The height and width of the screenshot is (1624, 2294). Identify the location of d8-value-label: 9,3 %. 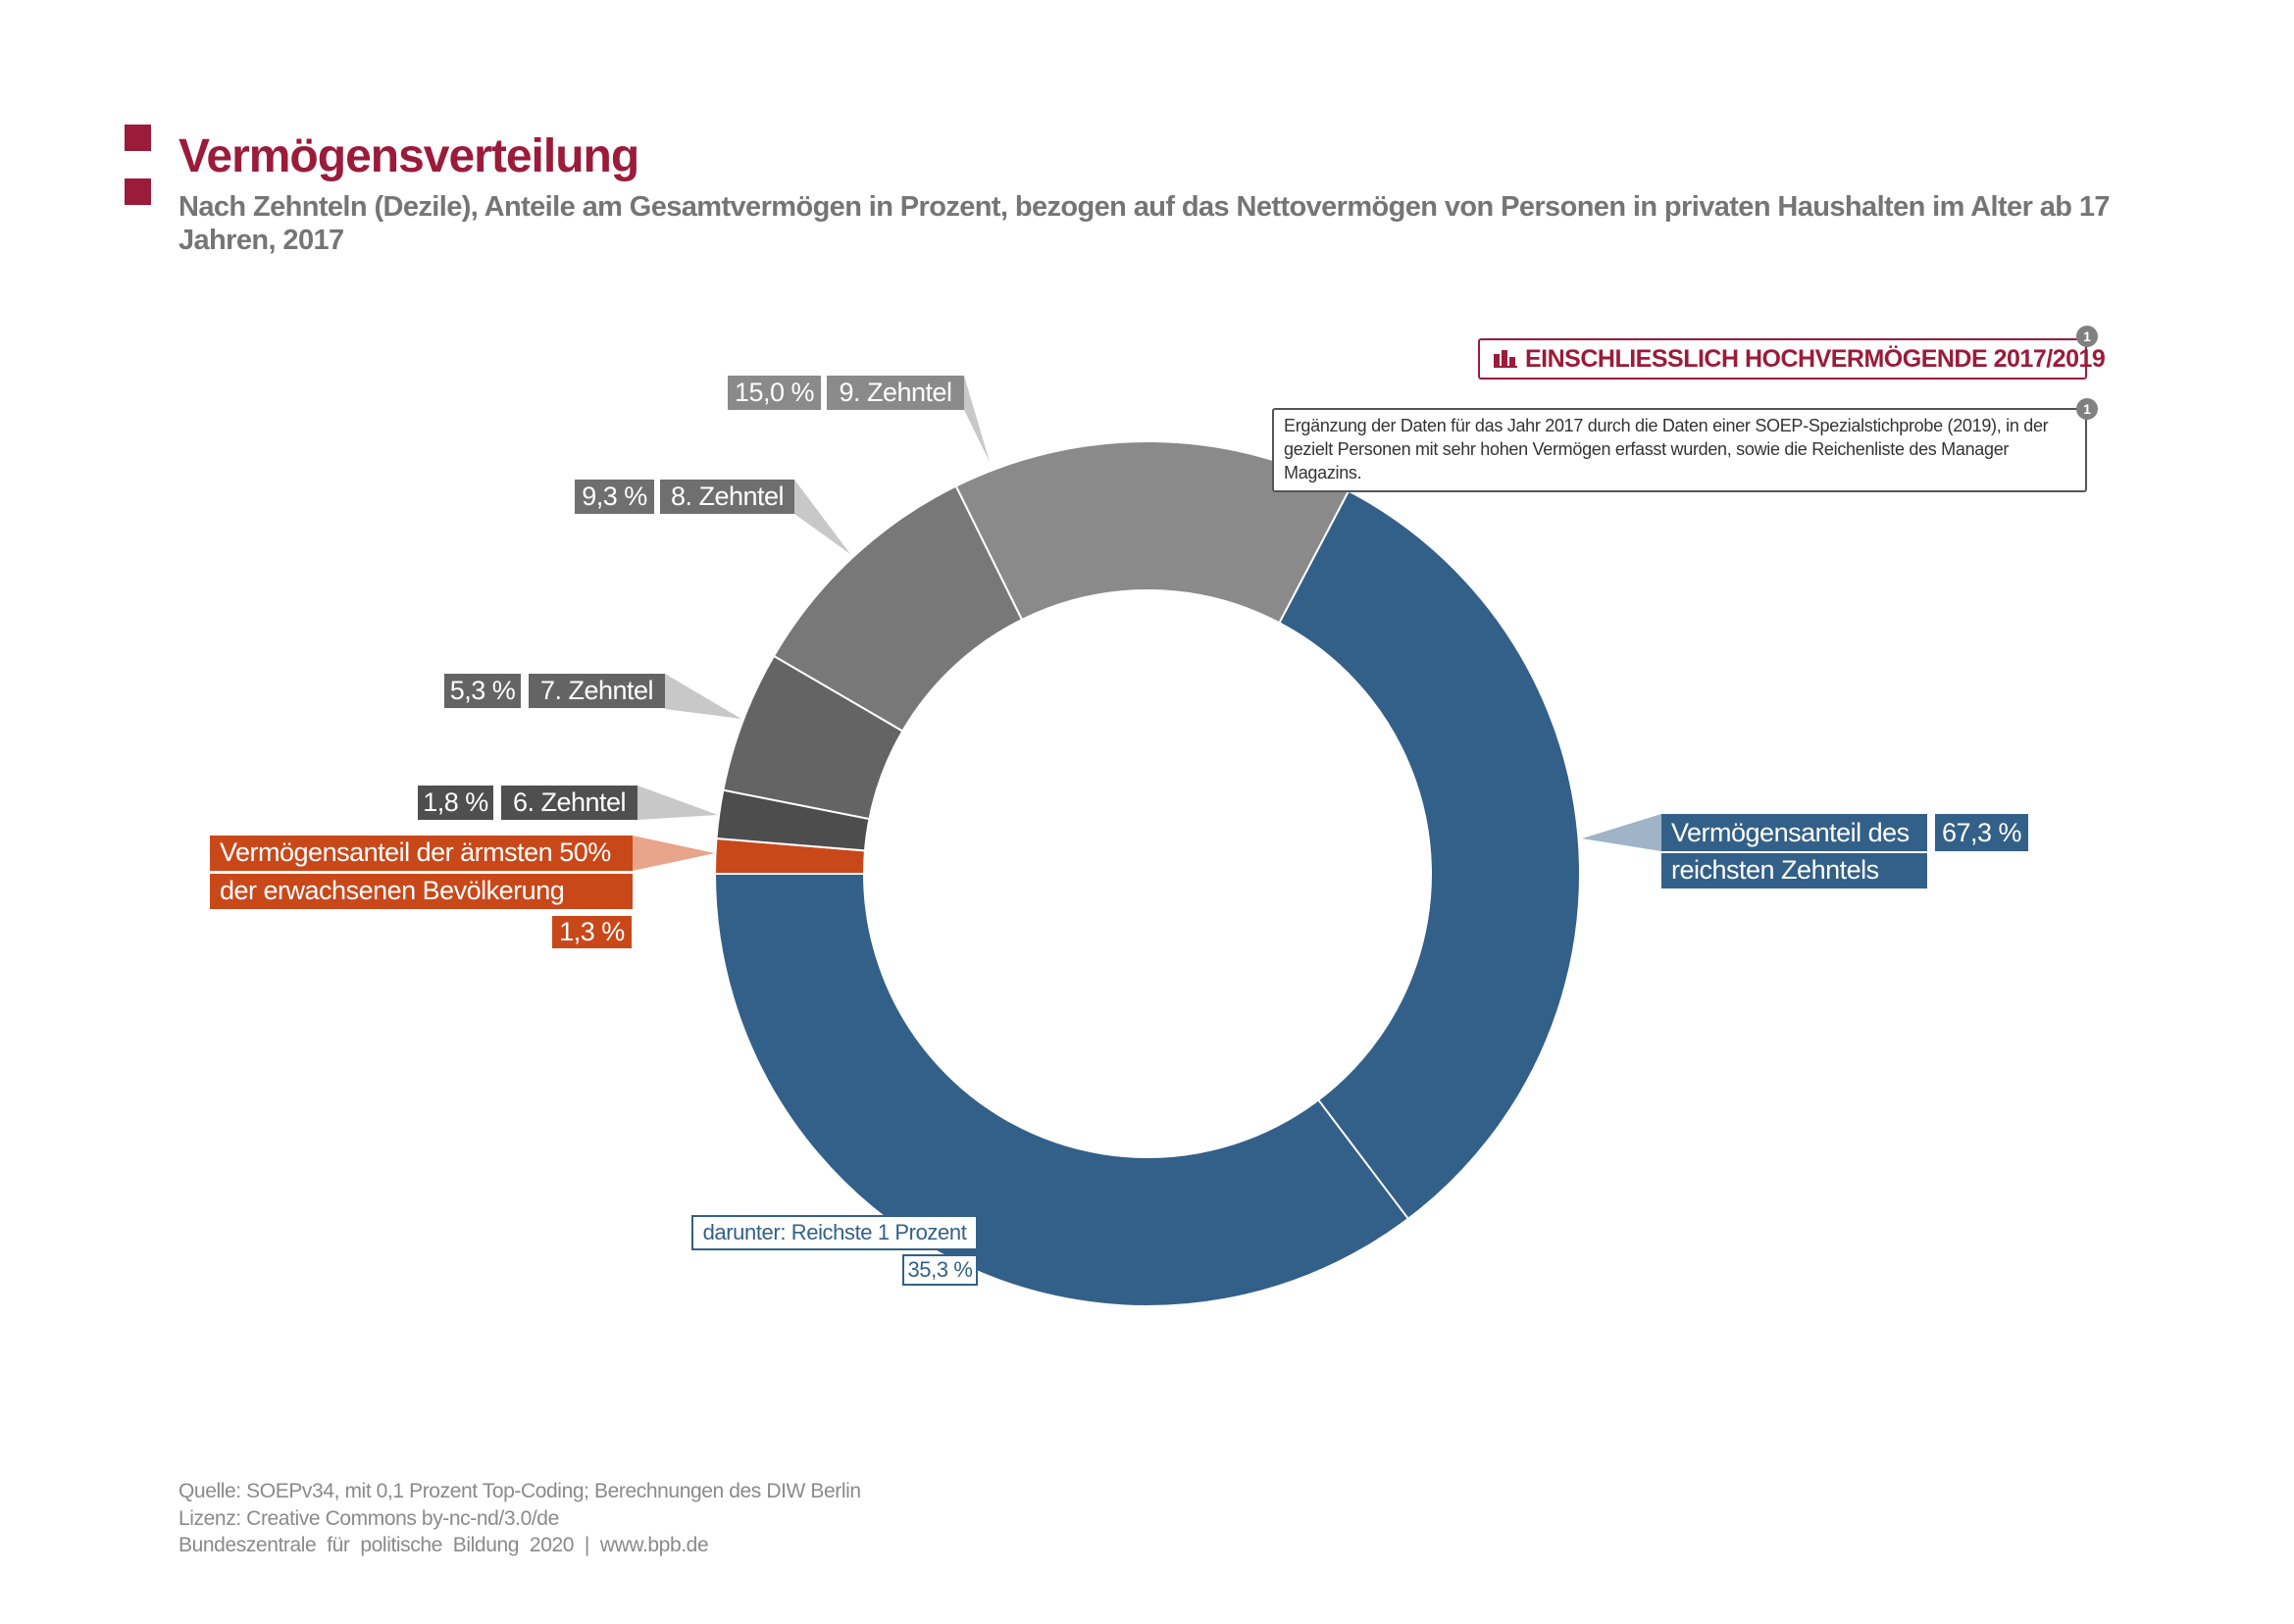
(614, 497).